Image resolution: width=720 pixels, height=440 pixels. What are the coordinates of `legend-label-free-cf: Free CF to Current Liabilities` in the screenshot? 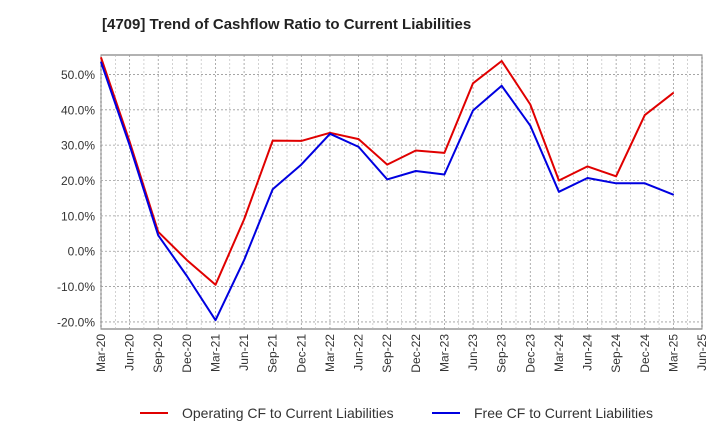 It's located at (563, 413).